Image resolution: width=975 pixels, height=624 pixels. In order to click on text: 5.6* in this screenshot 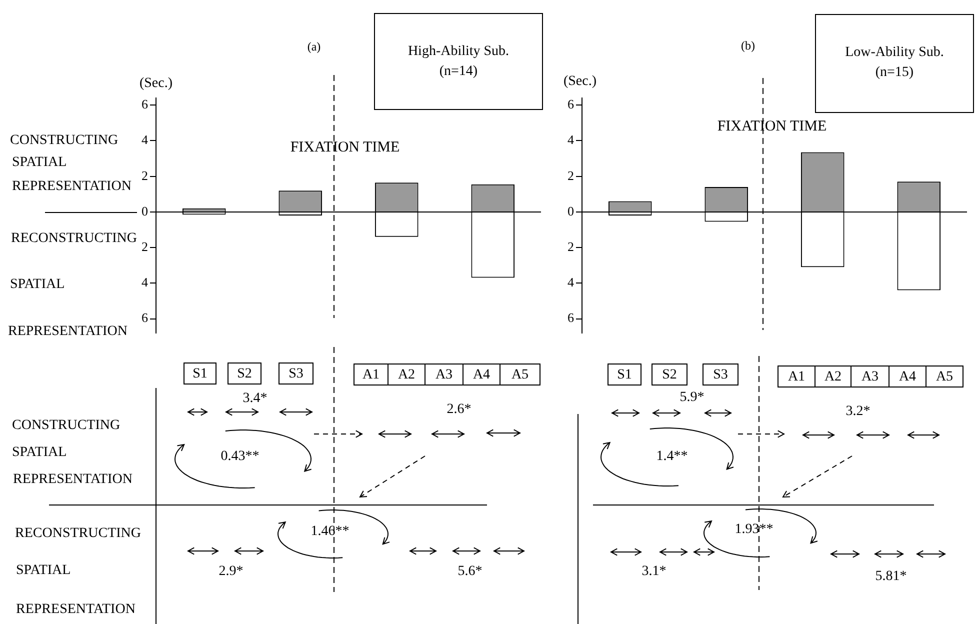, I will do `click(470, 572)`.